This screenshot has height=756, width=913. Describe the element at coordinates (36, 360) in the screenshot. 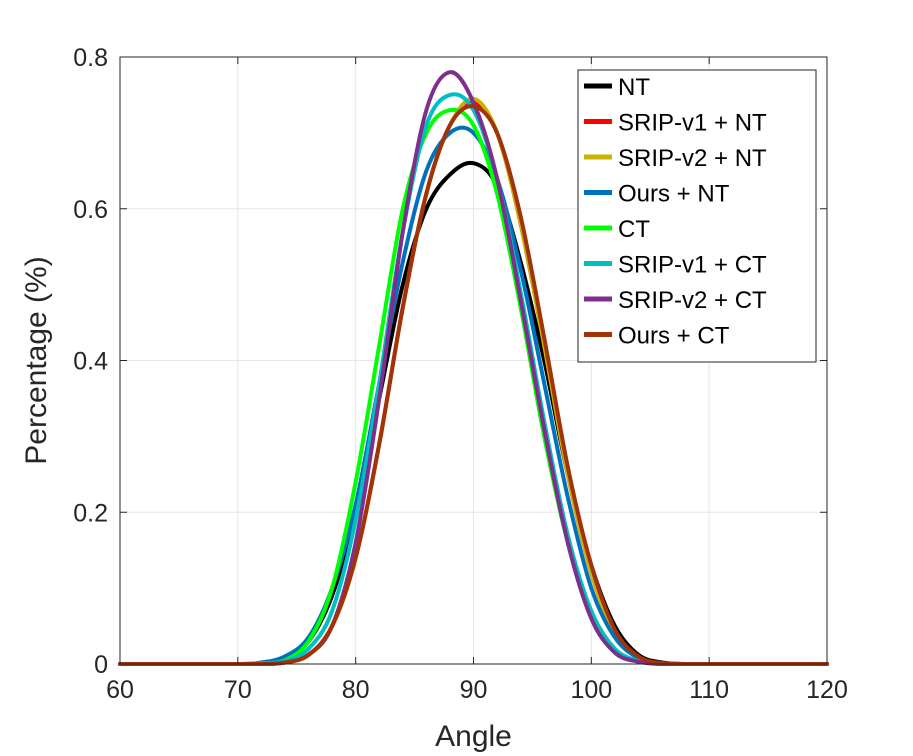

I see `y-axis-label: Percentage (%)` at that location.